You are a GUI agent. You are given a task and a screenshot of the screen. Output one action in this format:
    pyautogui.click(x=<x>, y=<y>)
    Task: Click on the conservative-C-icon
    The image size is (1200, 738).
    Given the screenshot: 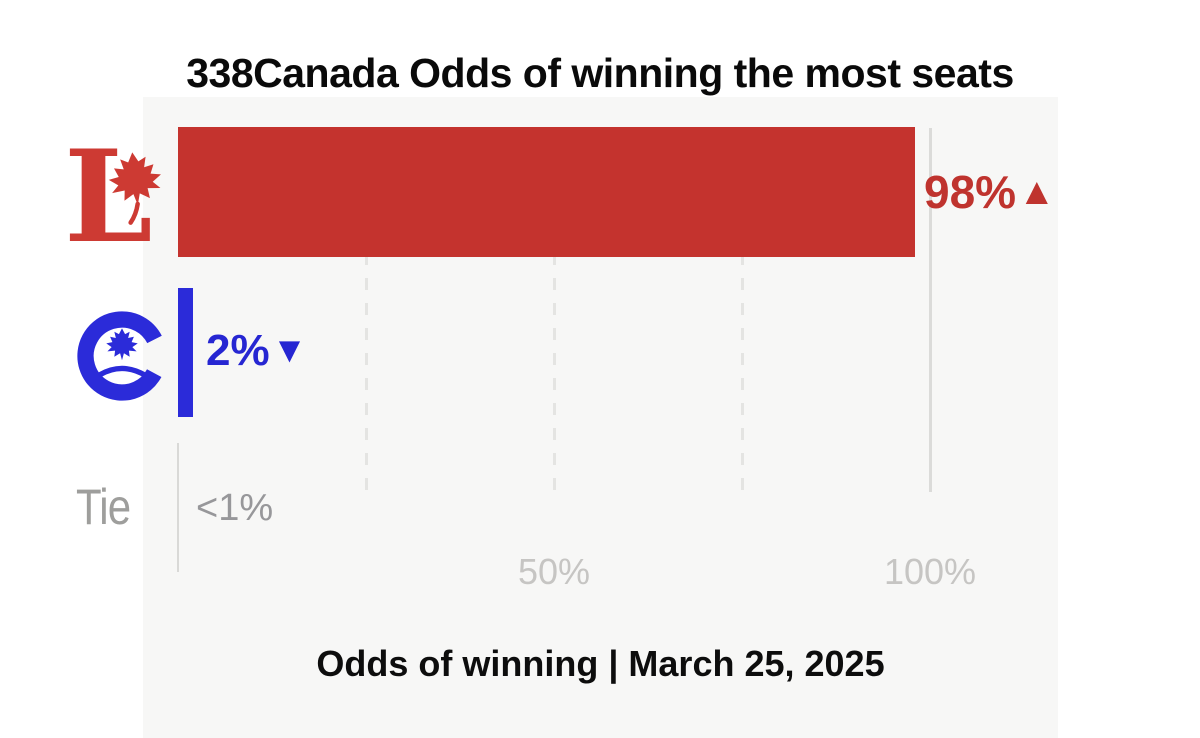 What is the action you would take?
    pyautogui.click(x=122, y=356)
    